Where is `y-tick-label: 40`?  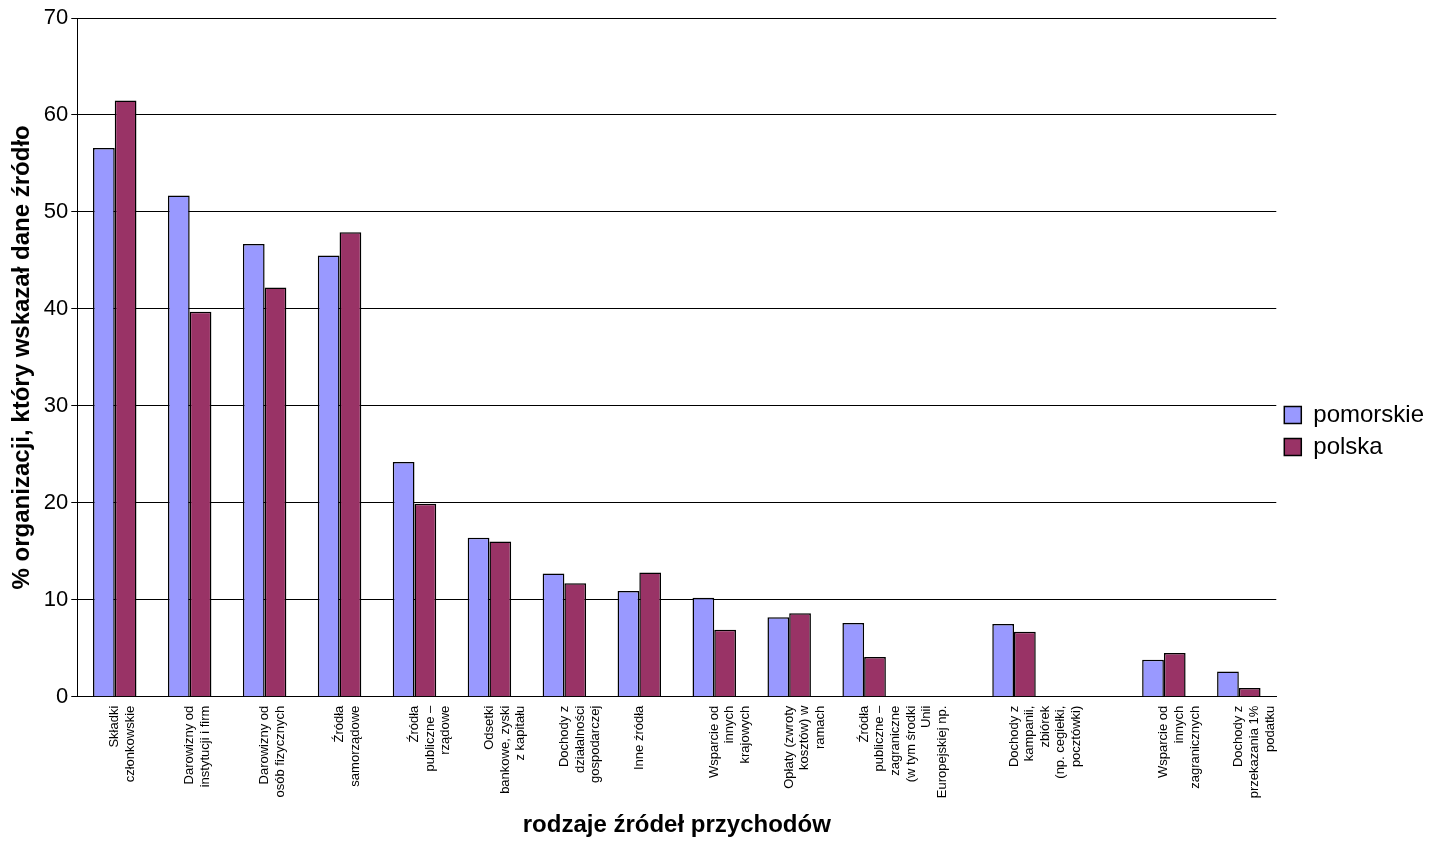
y-tick-label: 40 is located at coordinates (56, 307).